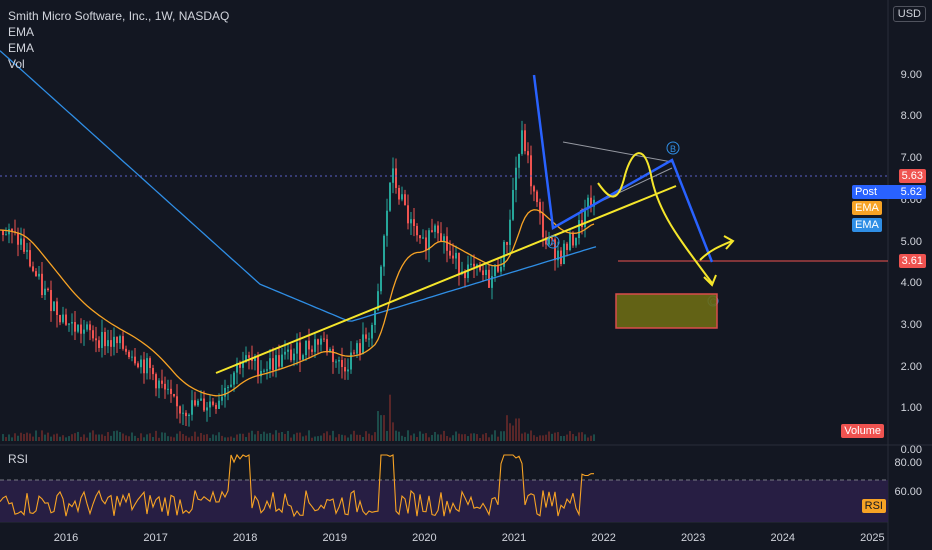 The height and width of the screenshot is (550, 932). I want to click on legend-volume: Vol, so click(16, 64).